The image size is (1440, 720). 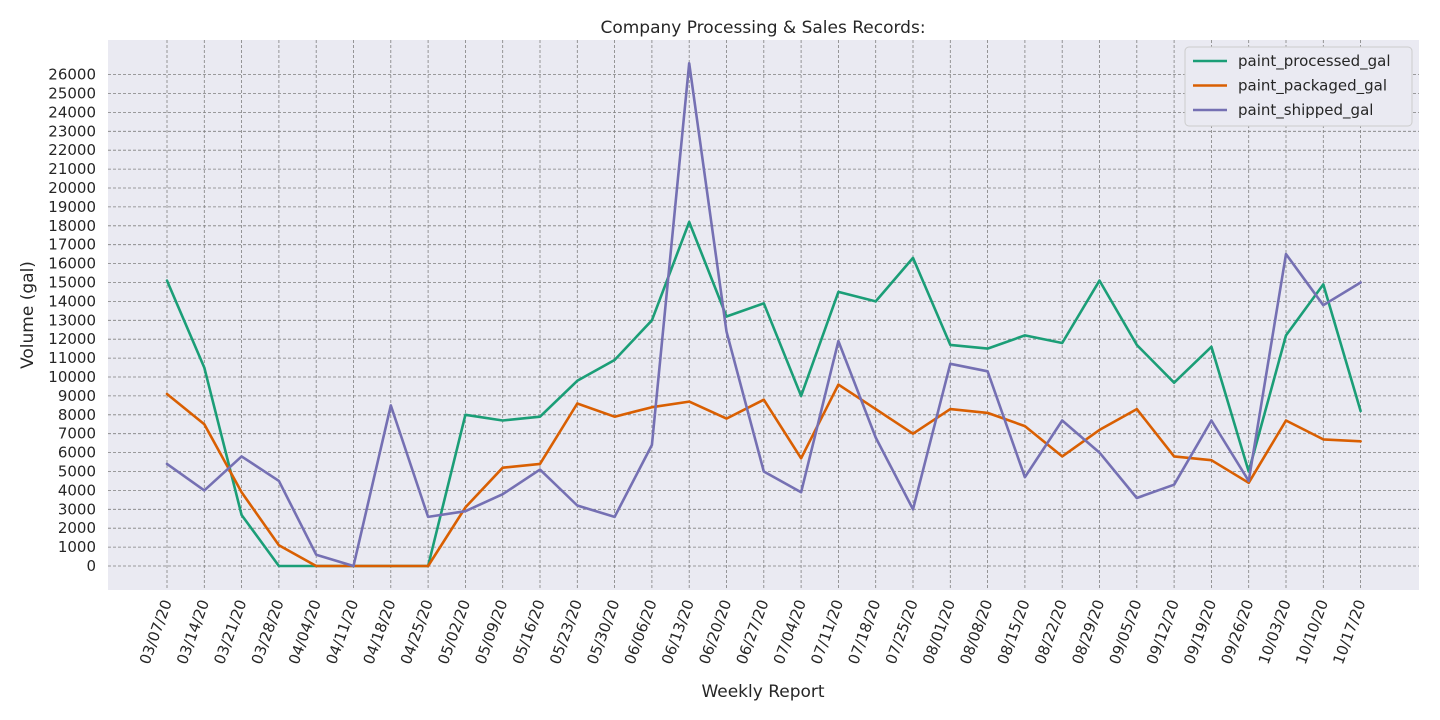 What do you see at coordinates (77, 490) in the screenshot?
I see `y-tick-label: 4000` at bounding box center [77, 490].